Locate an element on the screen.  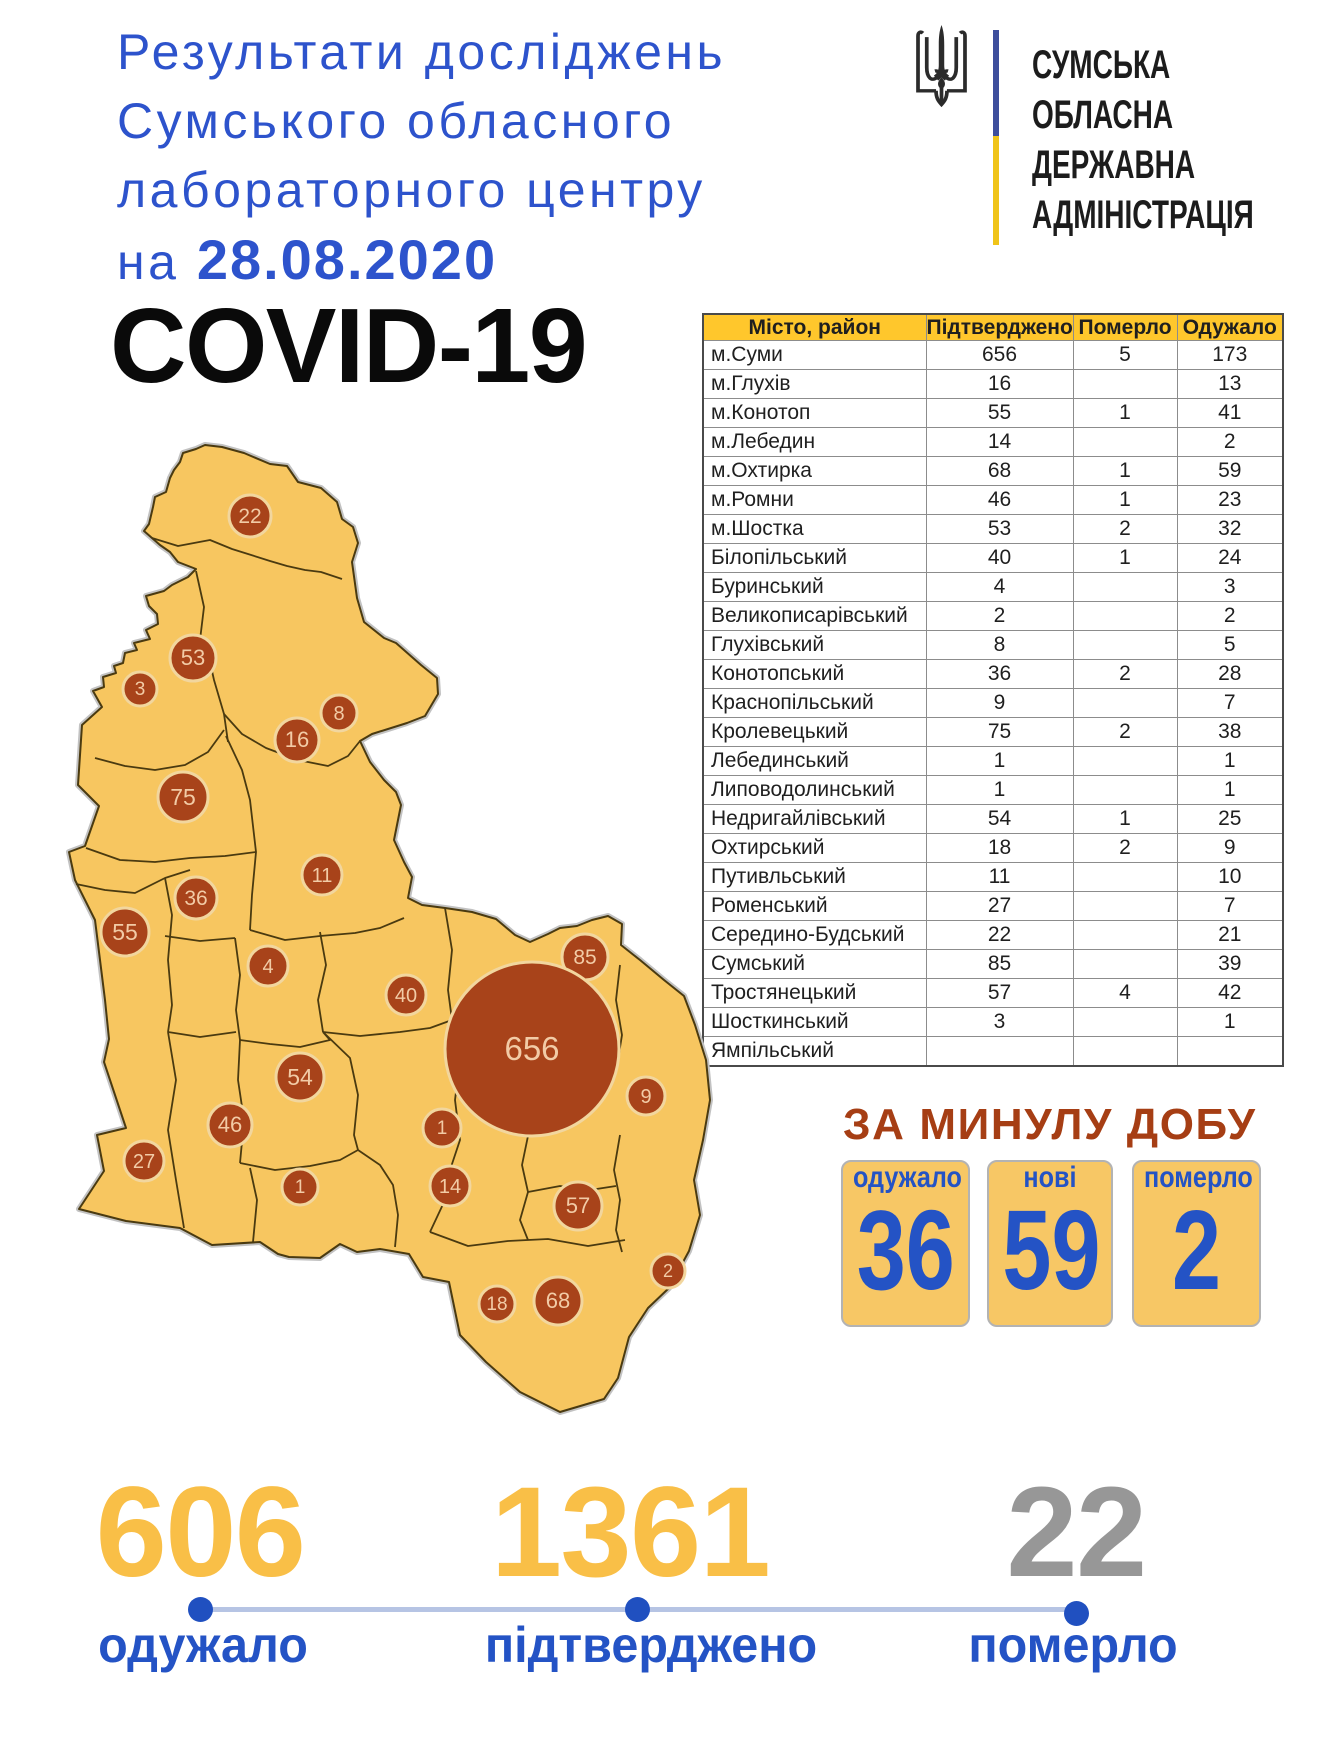
svg-text: 57 is located at coordinates (578, 1205).